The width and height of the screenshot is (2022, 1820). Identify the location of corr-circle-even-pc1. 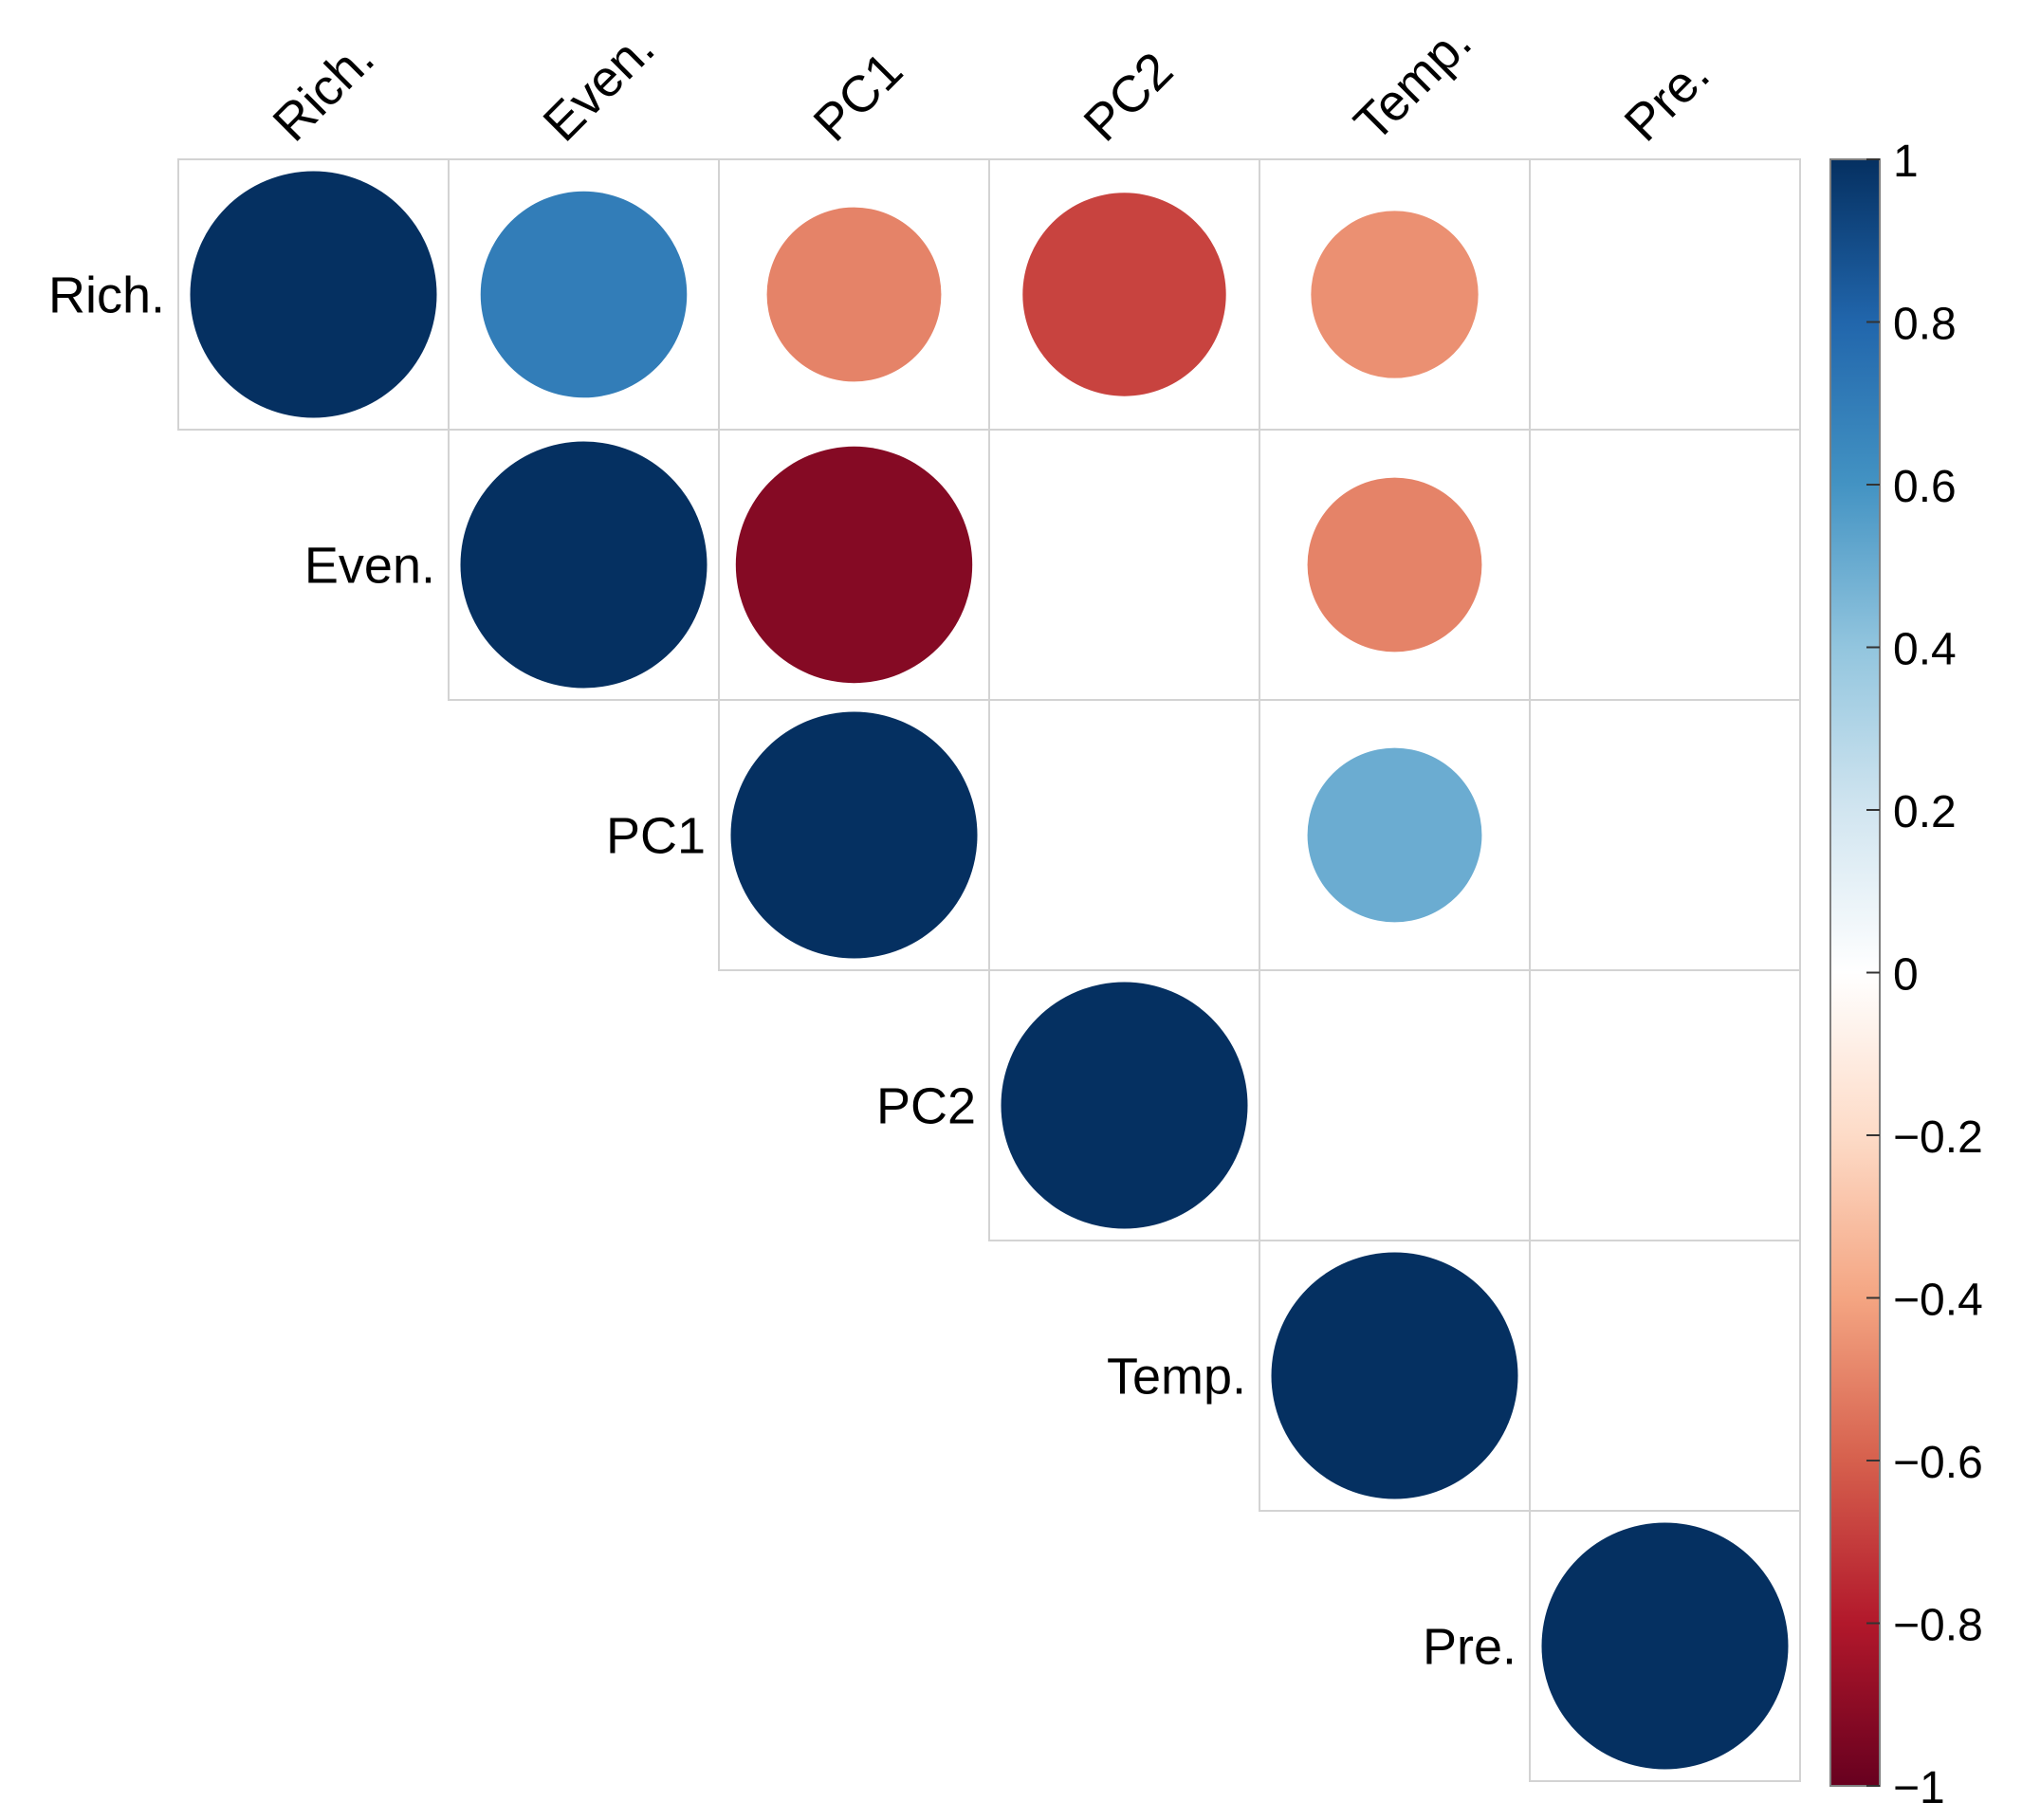
(854, 565).